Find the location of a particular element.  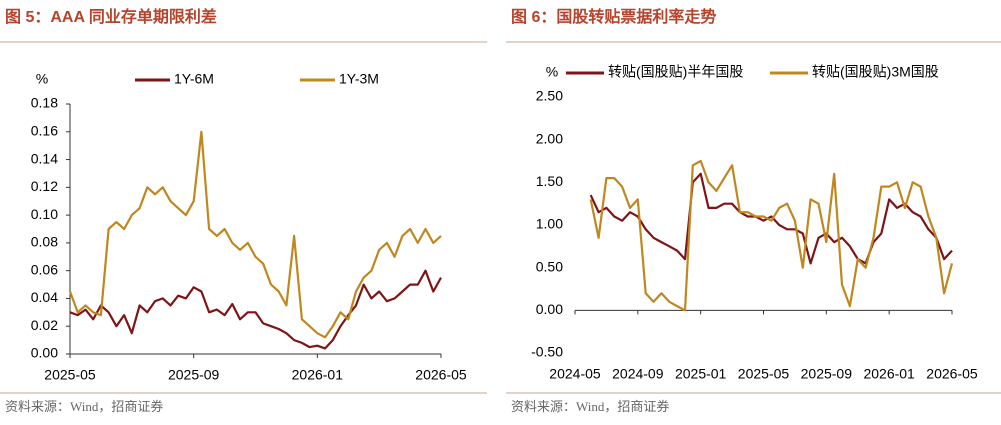

legend-label: 转贴(国股贴)半年国股 is located at coordinates (675, 72).